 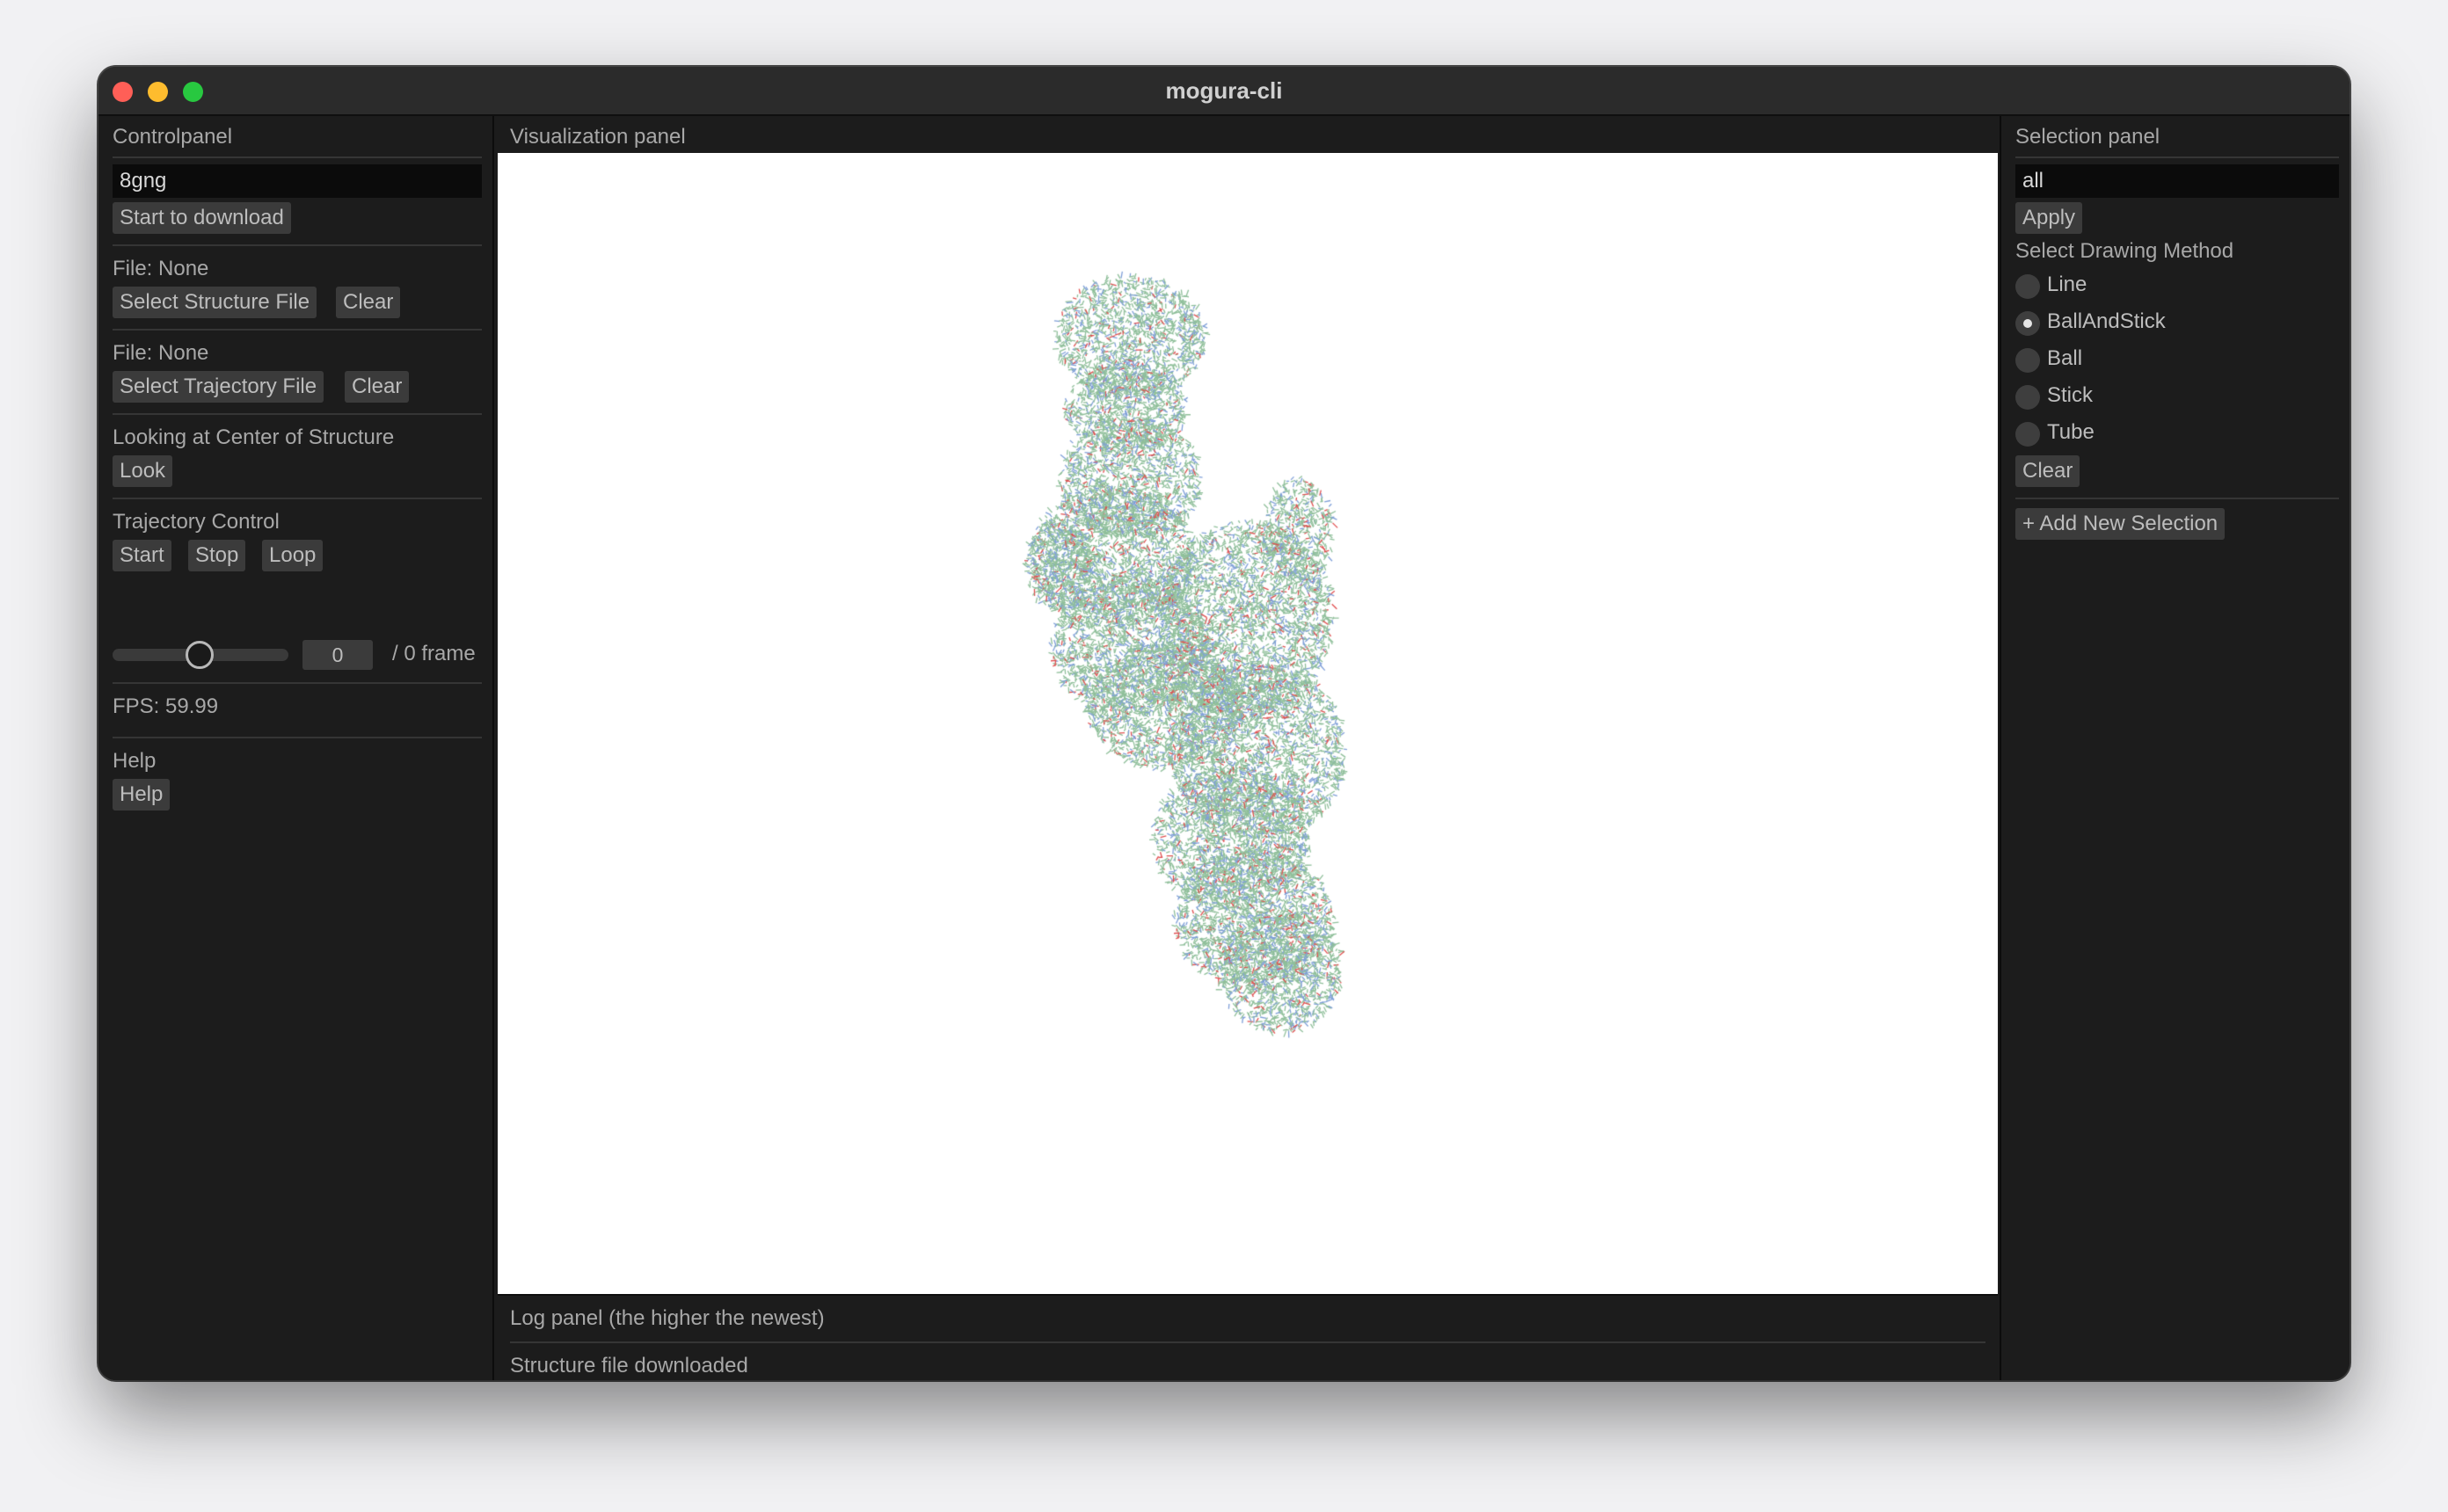 What do you see at coordinates (2124, 251) in the screenshot?
I see `drawing-method-label: Select Drawing Method` at bounding box center [2124, 251].